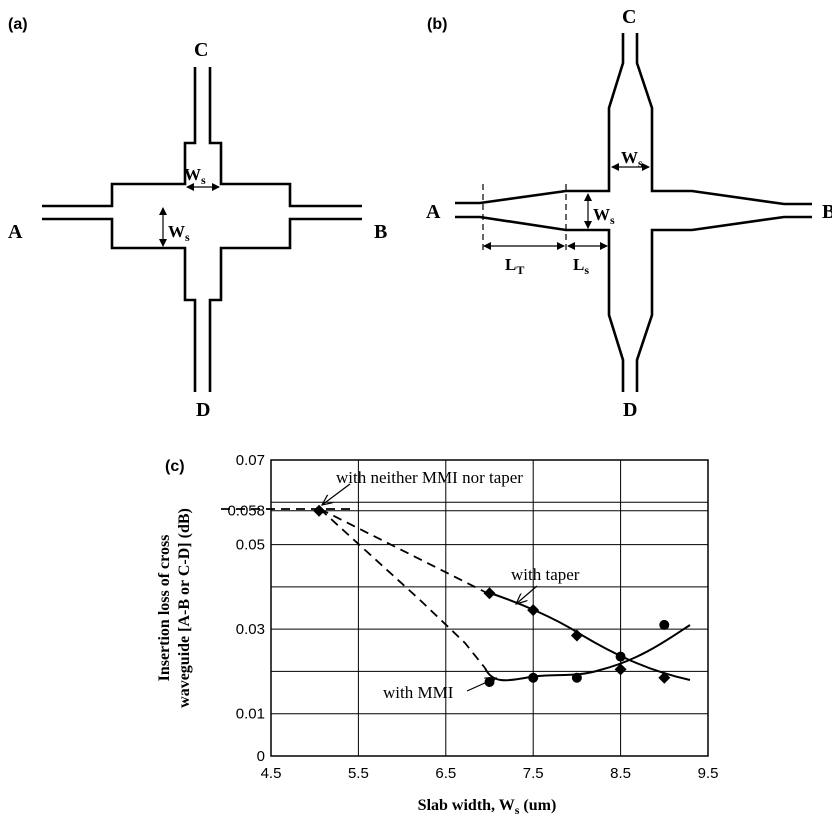  Describe the element at coordinates (261, 756) in the screenshot. I see `y-tick-label-0: 0` at that location.